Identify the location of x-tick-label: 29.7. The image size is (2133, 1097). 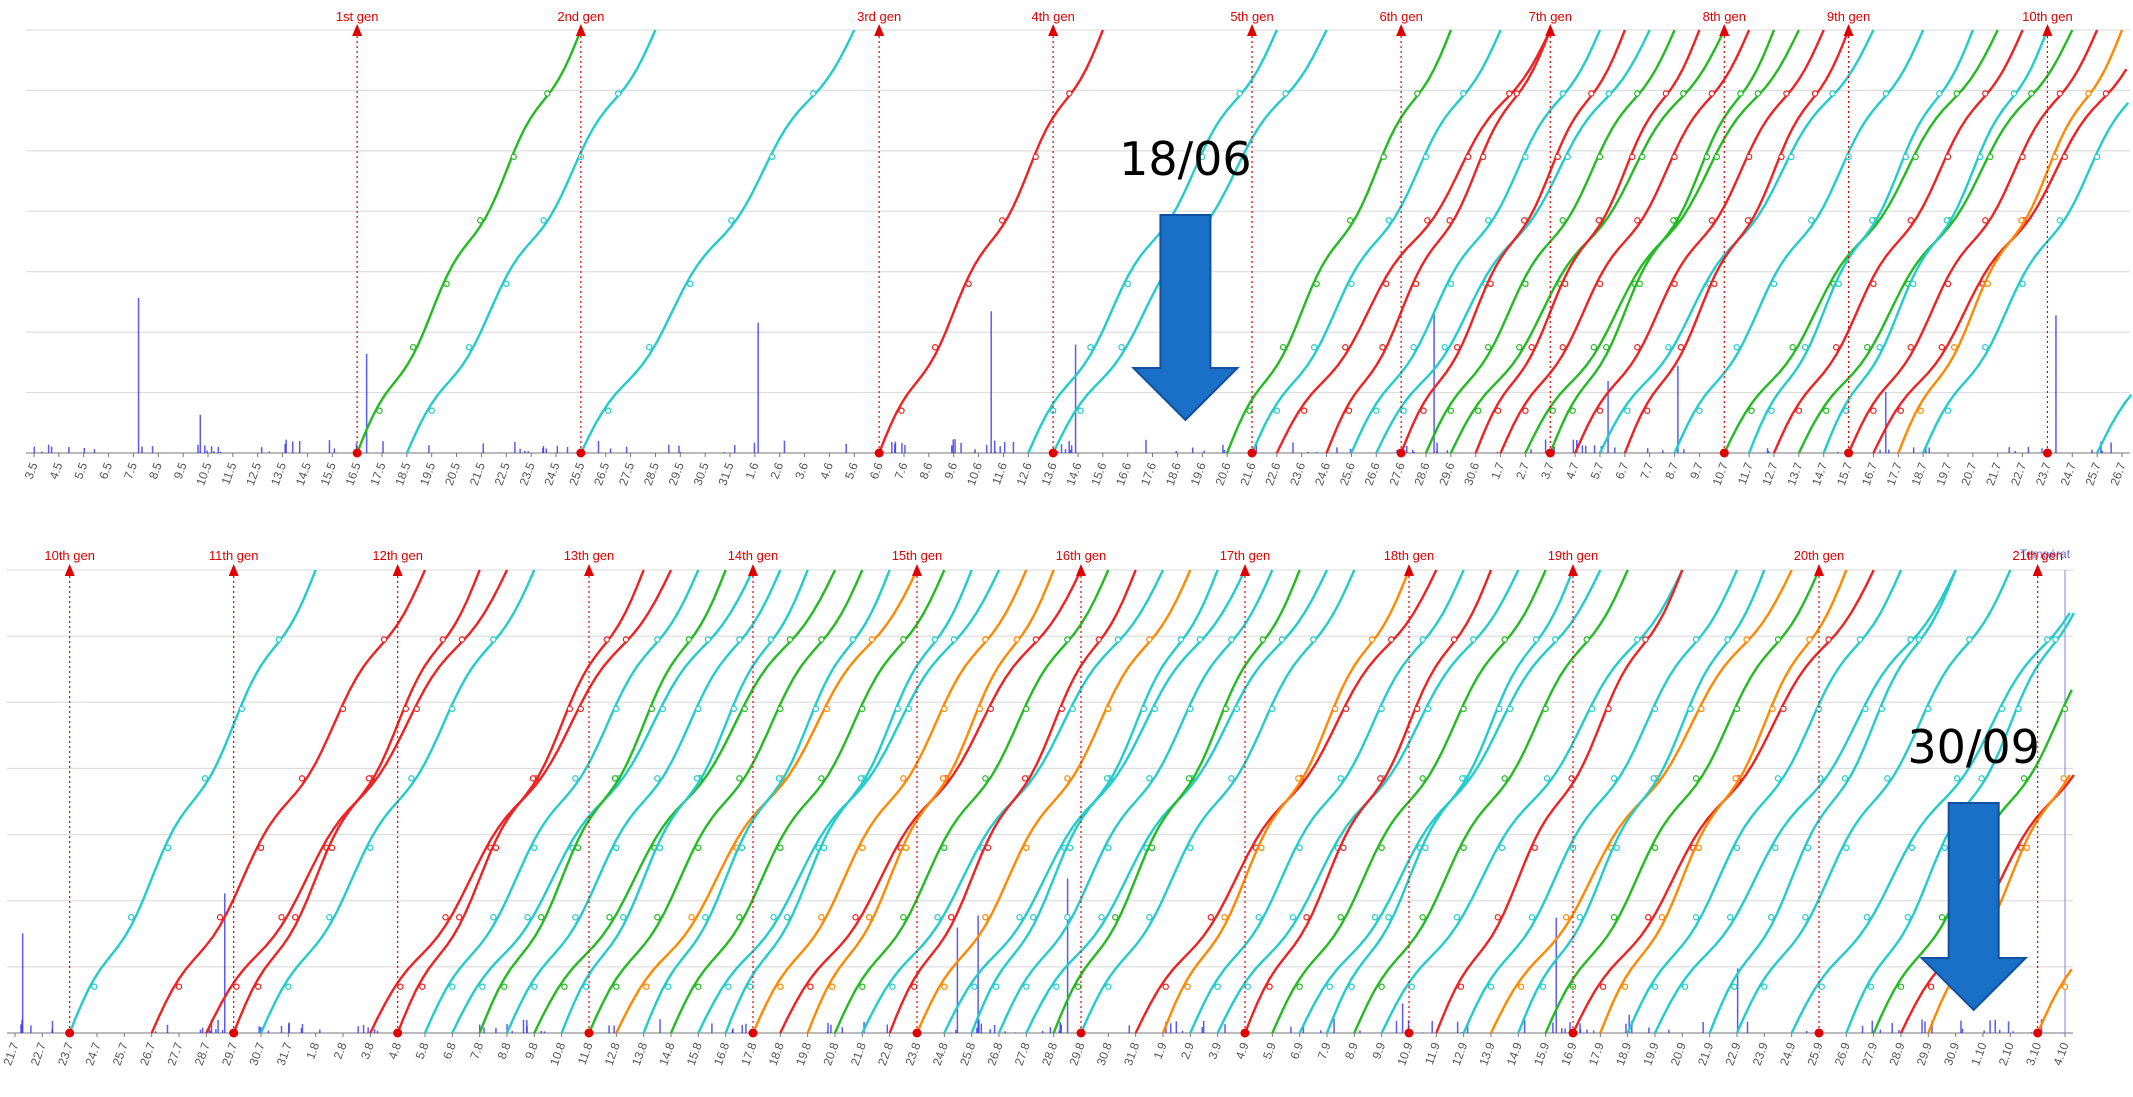
(229, 1053).